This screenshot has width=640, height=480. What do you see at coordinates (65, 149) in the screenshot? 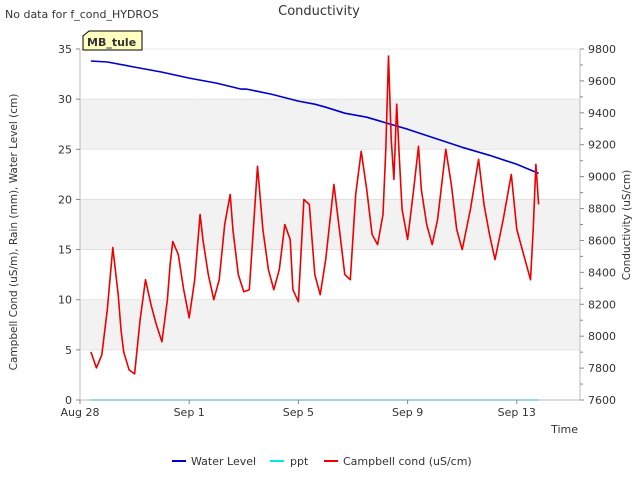
I see `tick-label-left-25: 25` at bounding box center [65, 149].